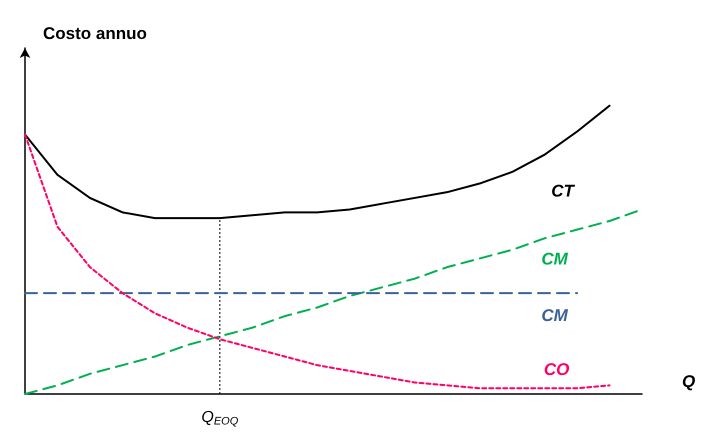  What do you see at coordinates (563, 191) in the screenshot?
I see `series-label: CT` at bounding box center [563, 191].